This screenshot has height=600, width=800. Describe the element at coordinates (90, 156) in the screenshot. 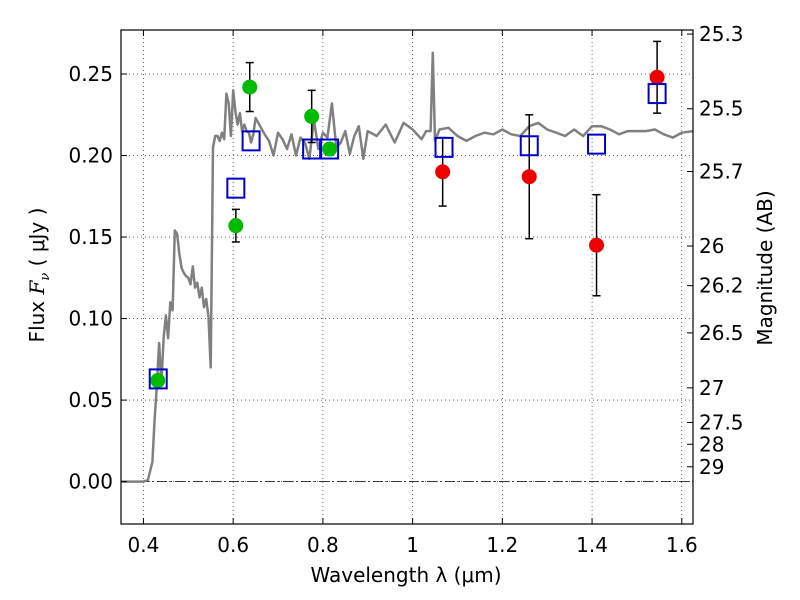

I see `y-tick-label: 0.20` at that location.